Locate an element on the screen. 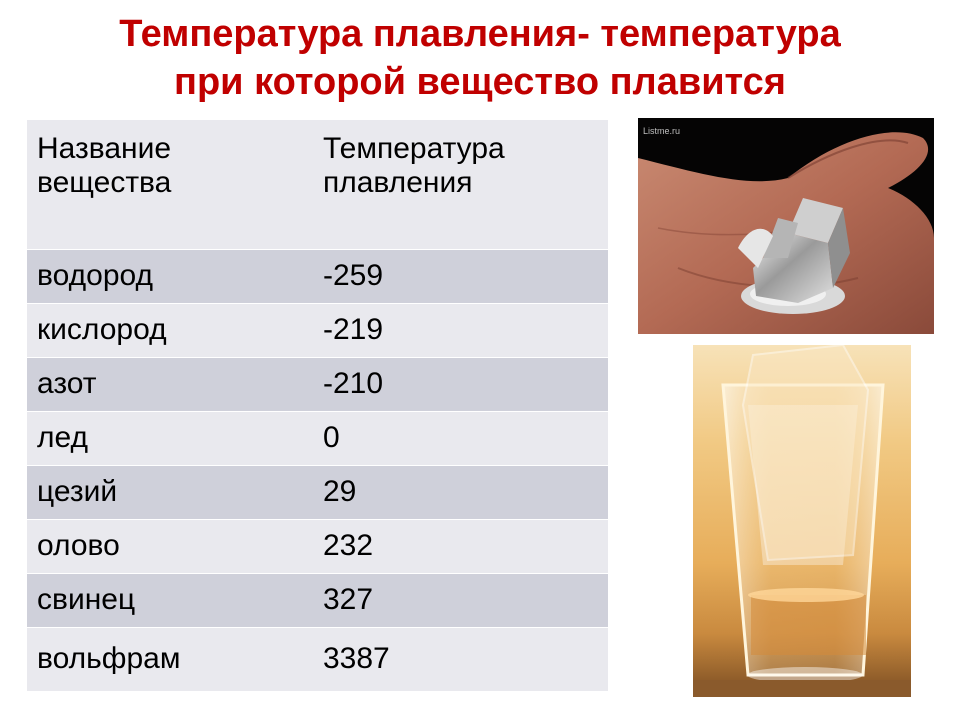 Image resolution: width=960 pixels, height=720 pixels. substance-name: цезий is located at coordinates (169, 492).